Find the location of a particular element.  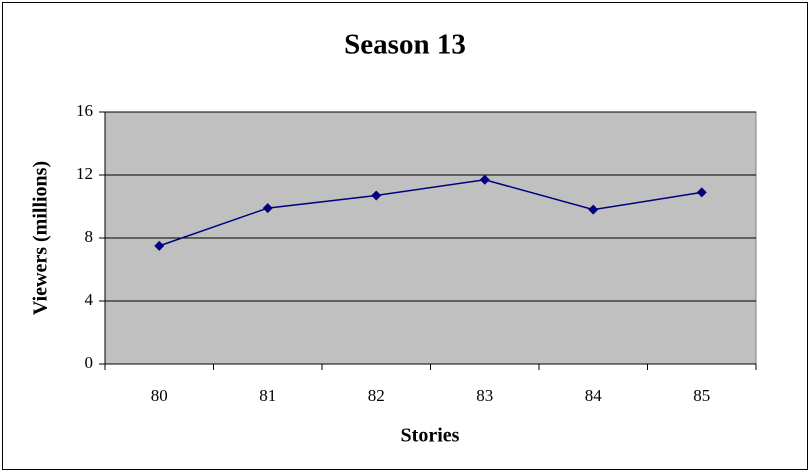

x-tick-label: 80 is located at coordinates (159, 395).